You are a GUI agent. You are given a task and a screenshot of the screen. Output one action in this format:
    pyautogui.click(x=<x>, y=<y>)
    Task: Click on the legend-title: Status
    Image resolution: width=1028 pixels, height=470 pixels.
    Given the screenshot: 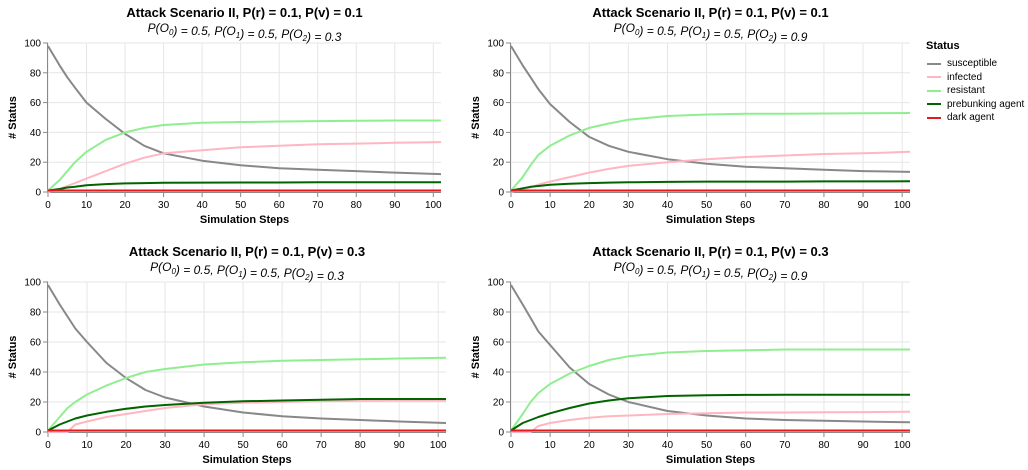 What is the action you would take?
    pyautogui.click(x=943, y=46)
    